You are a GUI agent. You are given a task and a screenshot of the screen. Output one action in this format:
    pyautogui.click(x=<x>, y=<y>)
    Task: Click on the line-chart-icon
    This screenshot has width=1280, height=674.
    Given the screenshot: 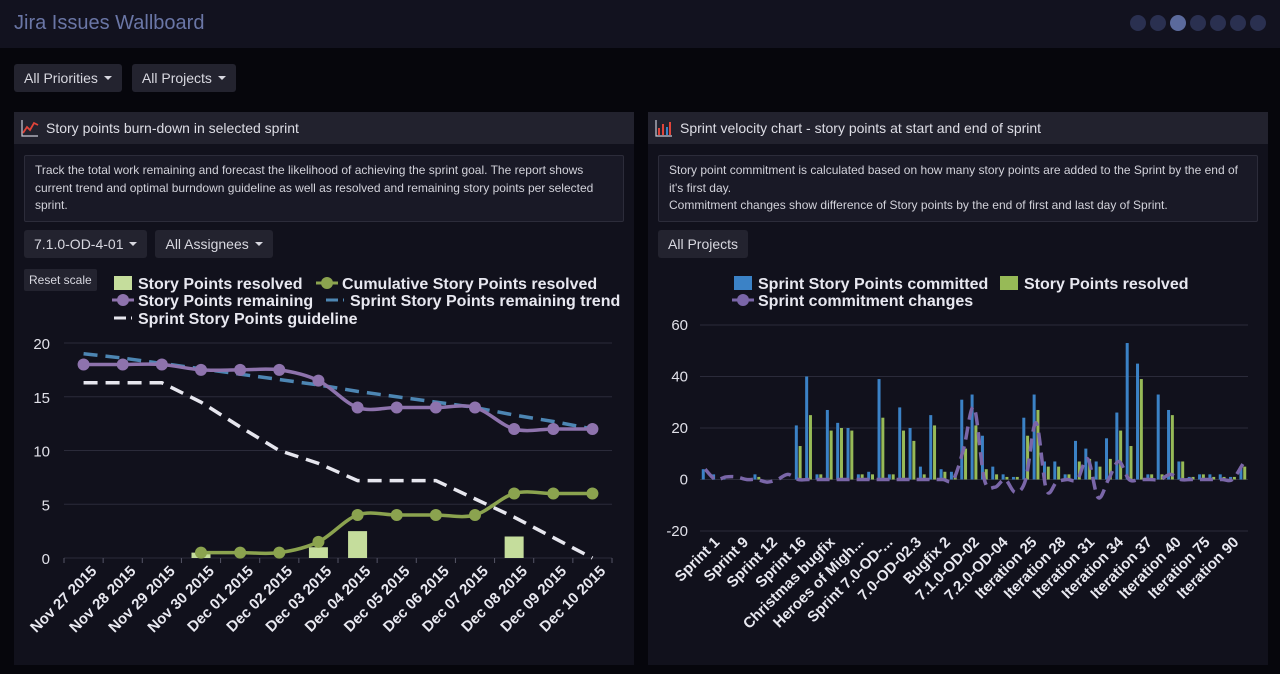 What is the action you would take?
    pyautogui.click(x=30, y=128)
    